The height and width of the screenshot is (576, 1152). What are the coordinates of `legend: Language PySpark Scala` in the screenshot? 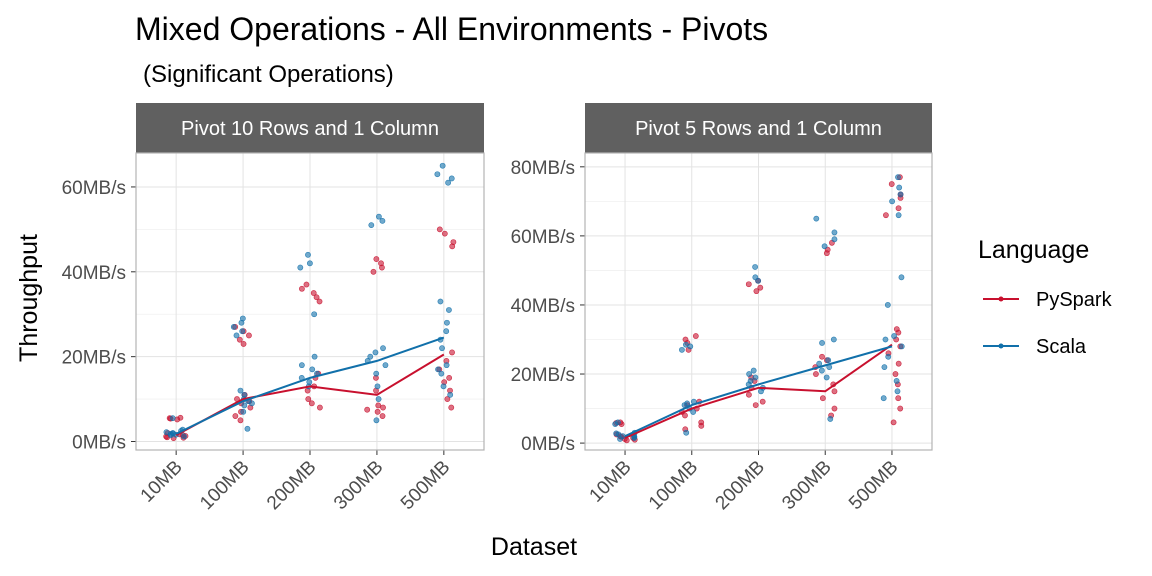 It's located at (1045, 297).